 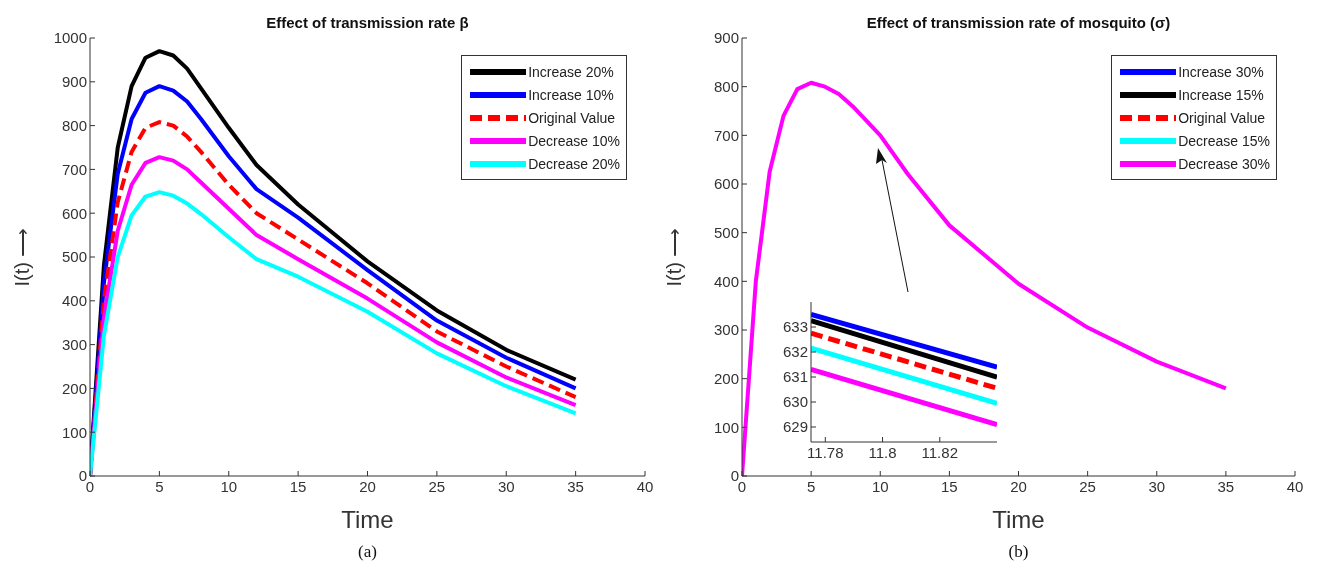 What do you see at coordinates (825, 452) in the screenshot?
I see `x-tick-label: 11.78` at bounding box center [825, 452].